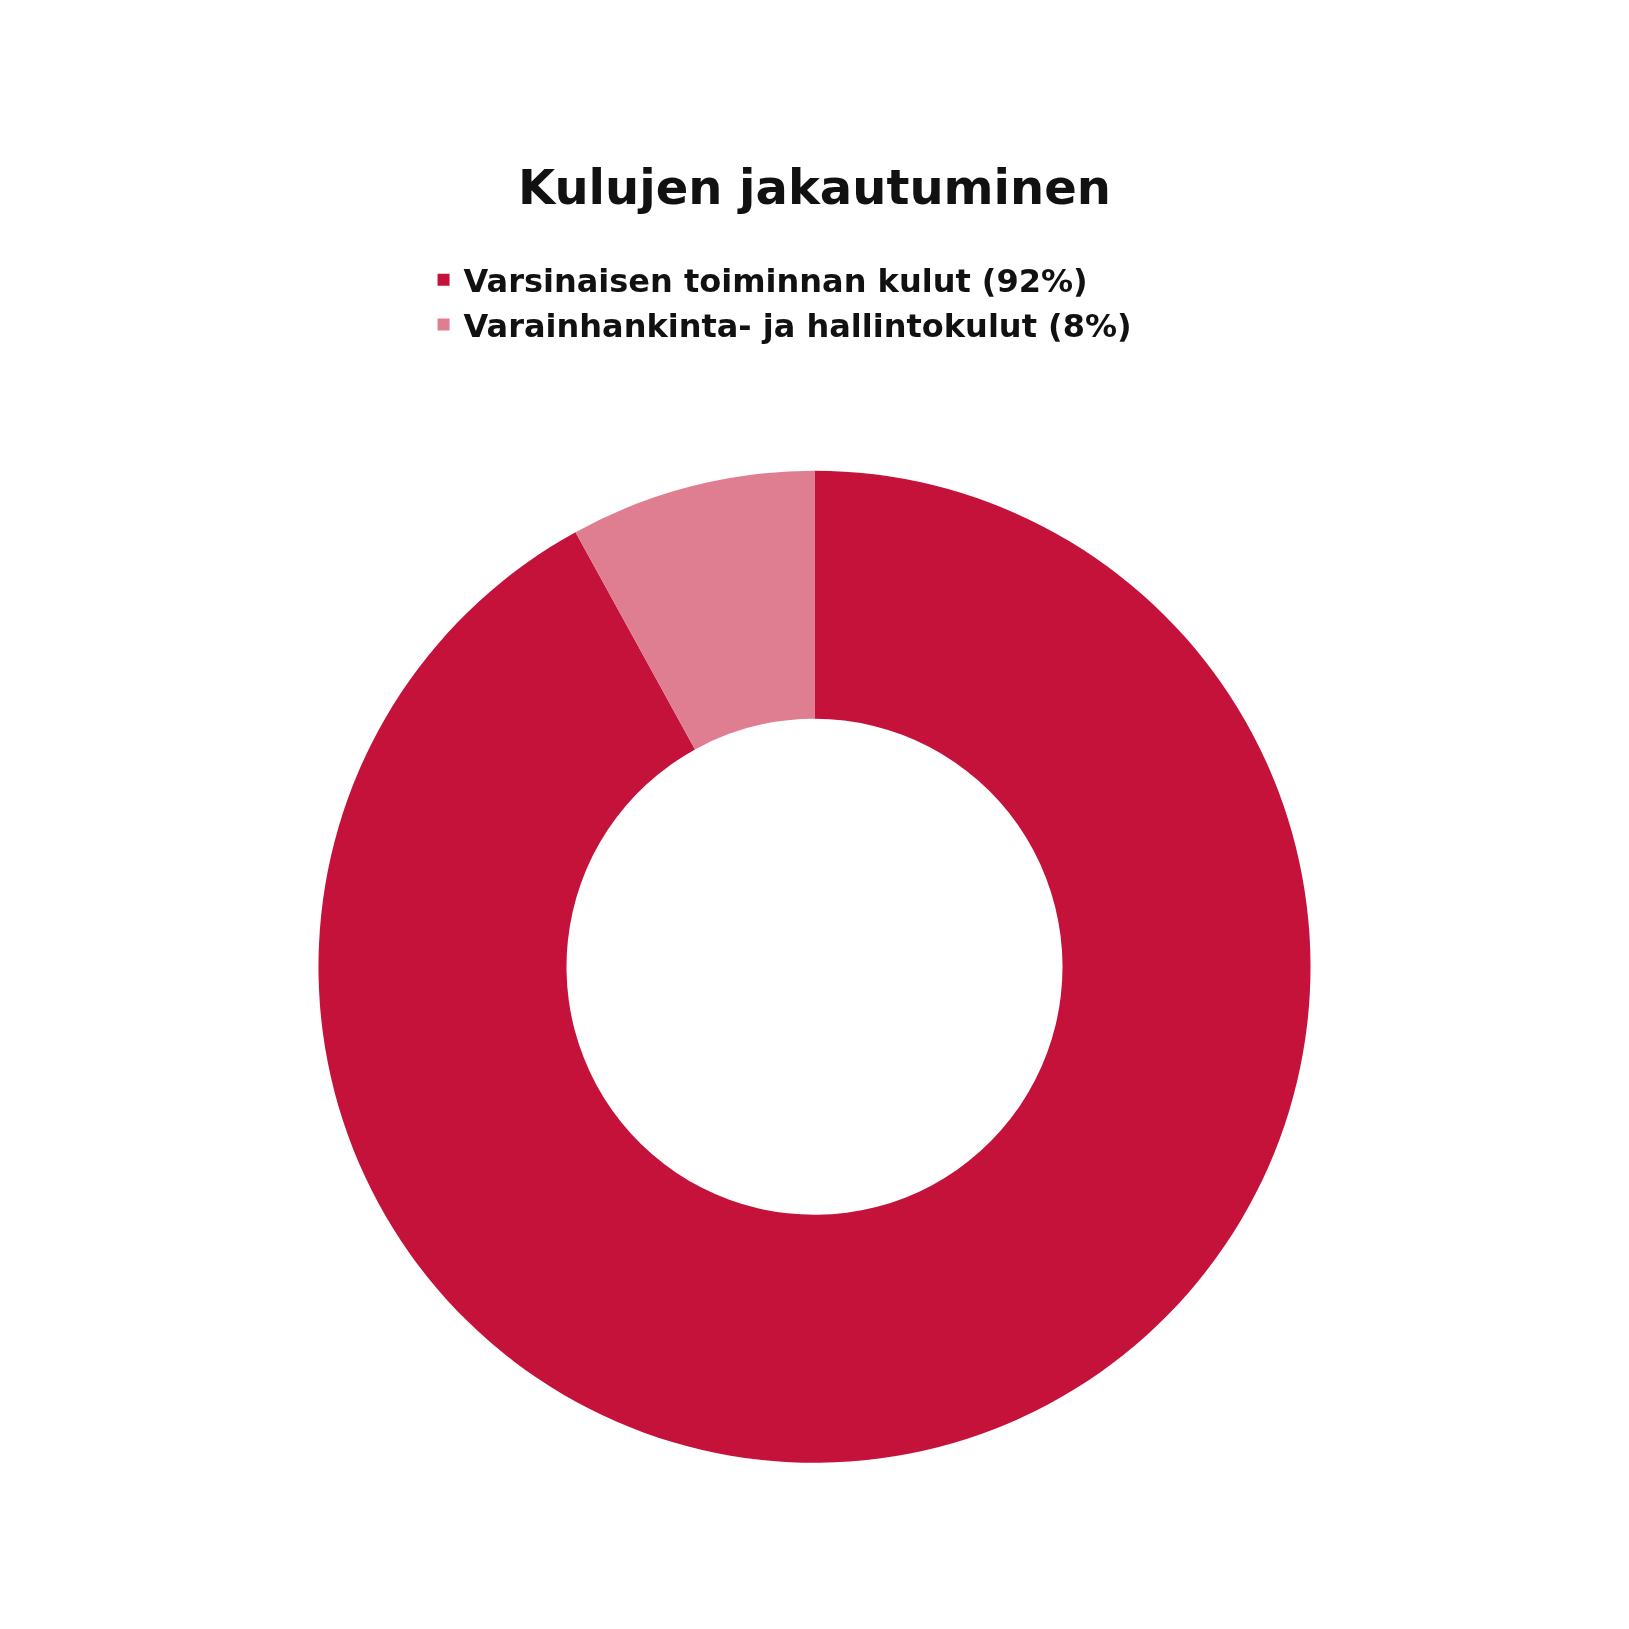 This screenshot has height=1629, width=1629. Describe the element at coordinates (775, 281) in the screenshot. I see `legend-label: Varsinaisen toiminnan kulut (92%)` at that location.